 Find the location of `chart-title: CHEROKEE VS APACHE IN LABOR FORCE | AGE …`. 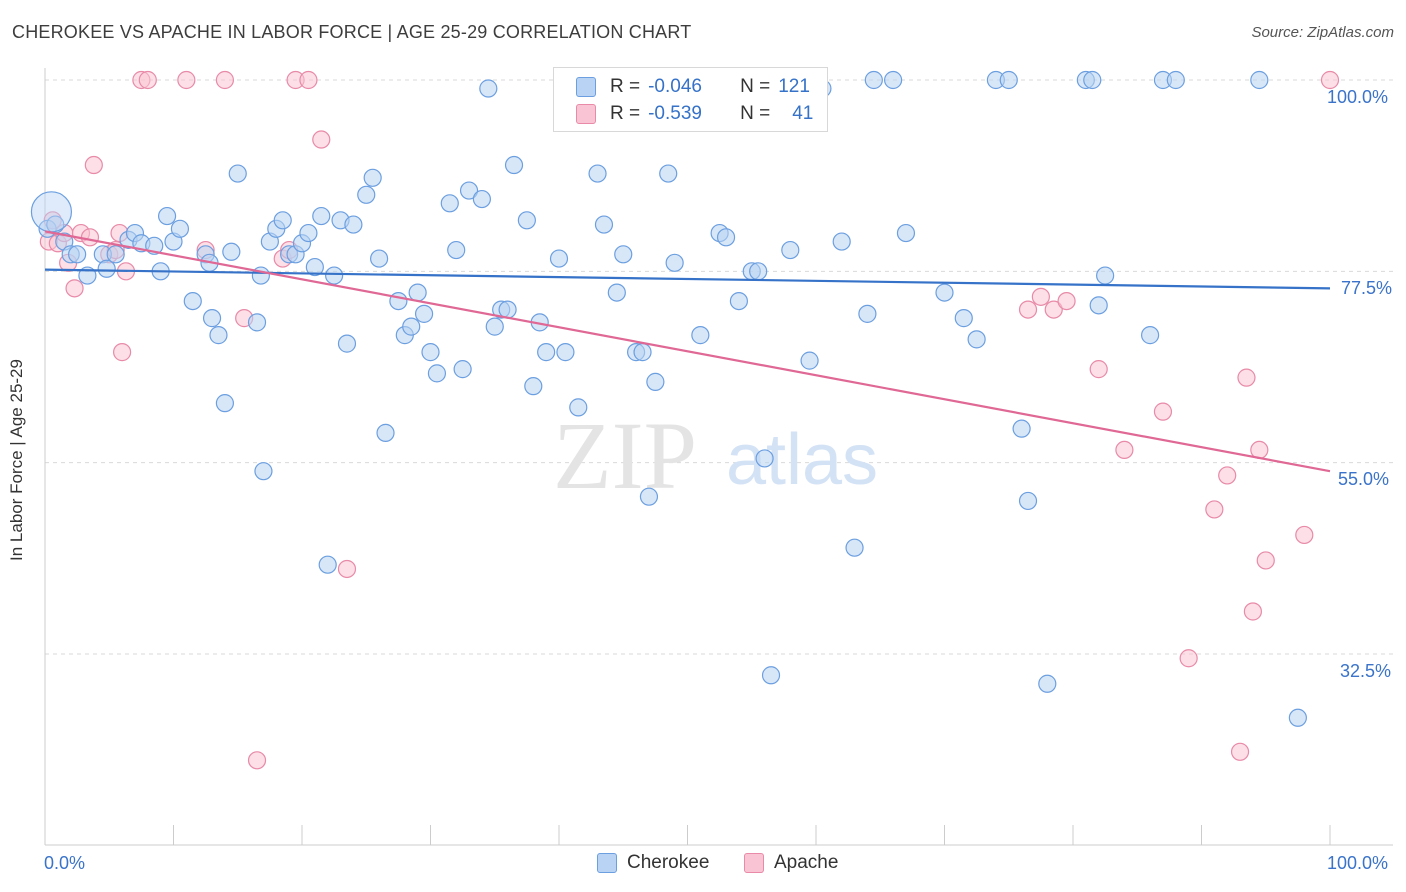

chart-title: CHEROKEE VS APACHE IN LABOR FORCE | AGE … is located at coordinates (352, 32).